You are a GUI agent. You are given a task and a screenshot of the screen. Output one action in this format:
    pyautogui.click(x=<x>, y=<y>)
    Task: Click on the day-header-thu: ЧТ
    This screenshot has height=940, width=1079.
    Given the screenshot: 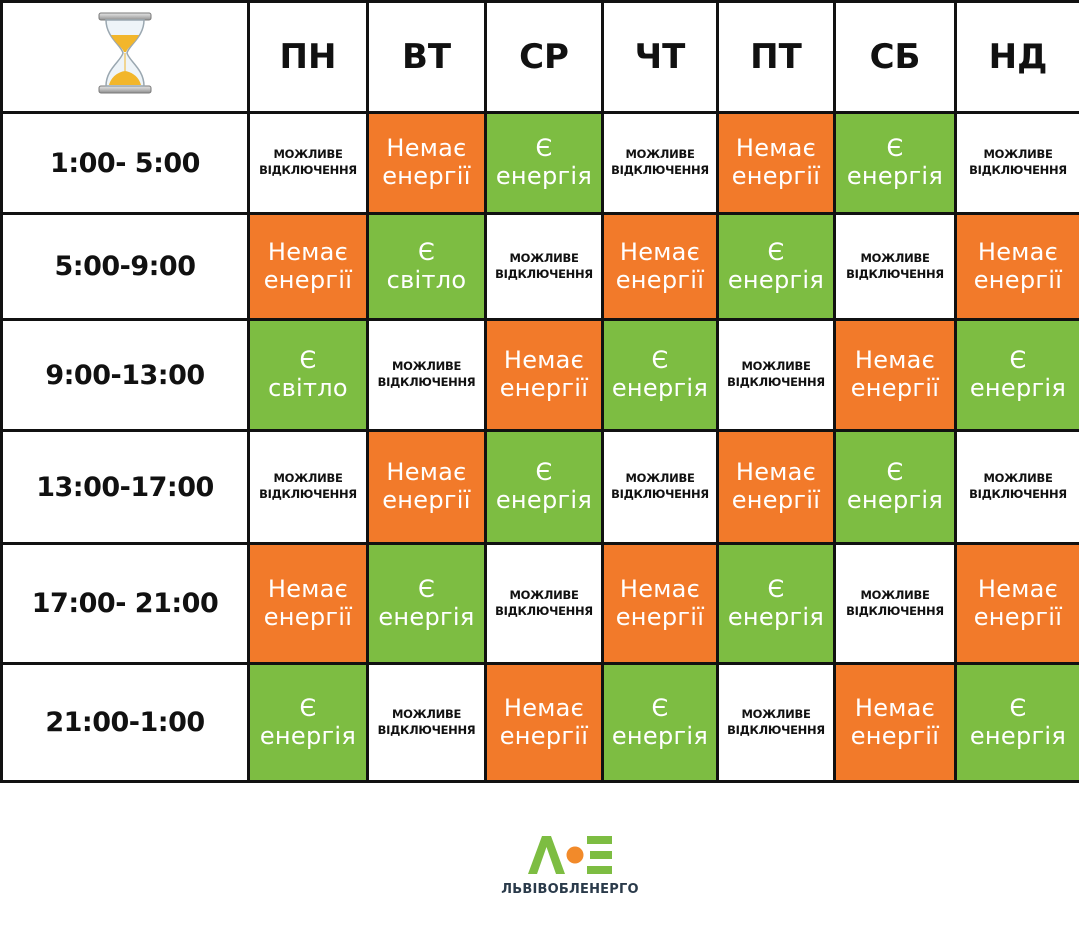 What is the action you would take?
    pyautogui.click(x=660, y=57)
    